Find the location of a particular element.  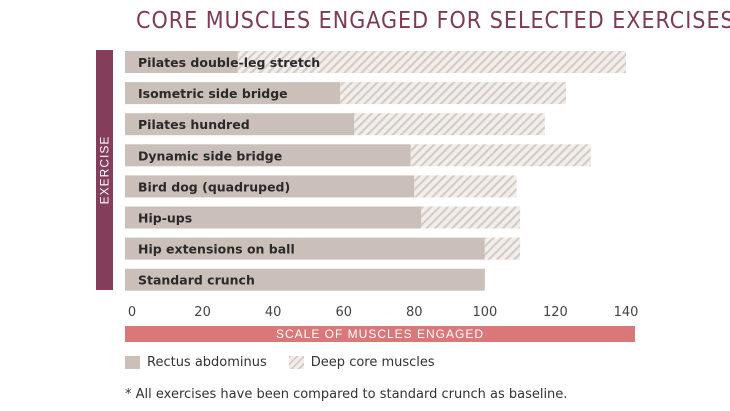

bar-label: Pilates double-leg stretch is located at coordinates (229, 62).